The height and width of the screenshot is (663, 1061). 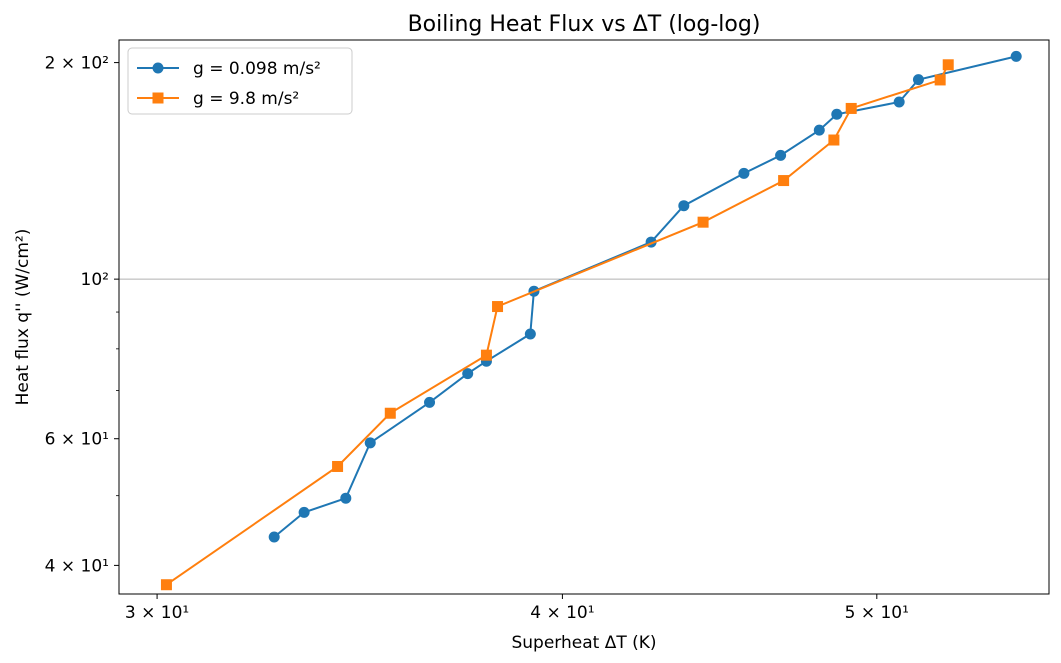 What do you see at coordinates (23, 317) in the screenshot?
I see `y-axis-label: Heat flux q'' (W/cm²)` at bounding box center [23, 317].